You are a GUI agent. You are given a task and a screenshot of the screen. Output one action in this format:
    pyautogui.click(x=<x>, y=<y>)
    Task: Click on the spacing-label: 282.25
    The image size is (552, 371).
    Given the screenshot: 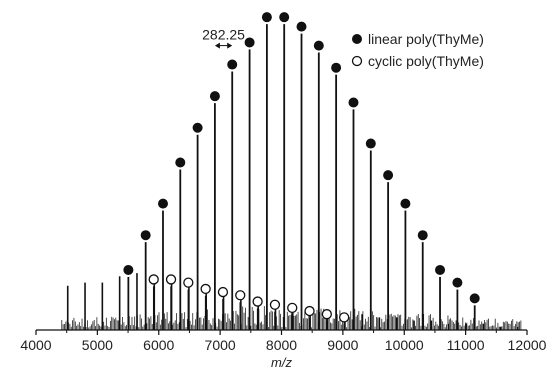 What is the action you would take?
    pyautogui.click(x=223, y=35)
    